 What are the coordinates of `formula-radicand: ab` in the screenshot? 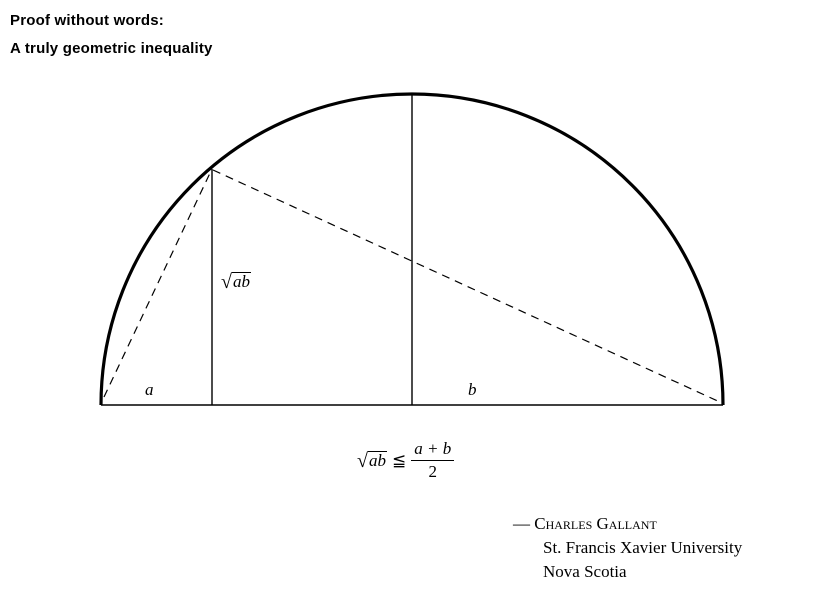 It's located at (377, 460).